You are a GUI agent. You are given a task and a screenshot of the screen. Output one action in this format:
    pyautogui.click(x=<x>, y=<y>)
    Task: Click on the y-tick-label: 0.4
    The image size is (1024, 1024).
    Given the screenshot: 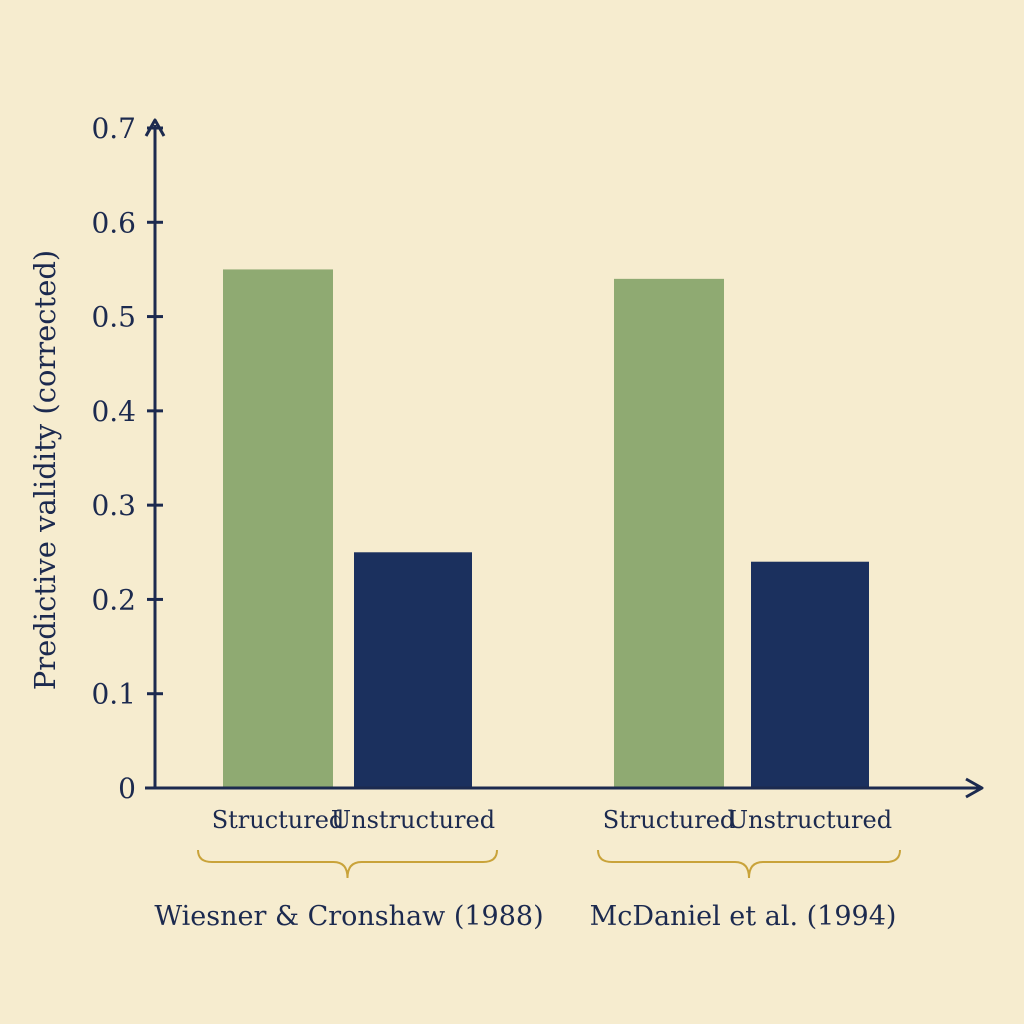 What is the action you would take?
    pyautogui.click(x=113, y=411)
    